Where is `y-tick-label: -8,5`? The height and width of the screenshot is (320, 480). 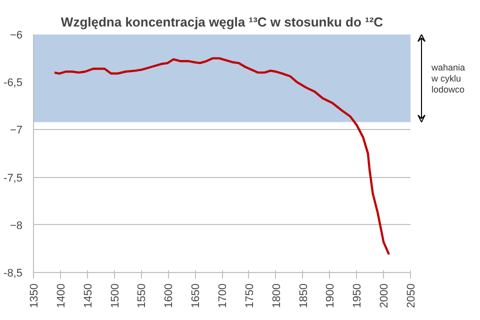
y-tick-label: -8,5 is located at coordinates (13, 274).